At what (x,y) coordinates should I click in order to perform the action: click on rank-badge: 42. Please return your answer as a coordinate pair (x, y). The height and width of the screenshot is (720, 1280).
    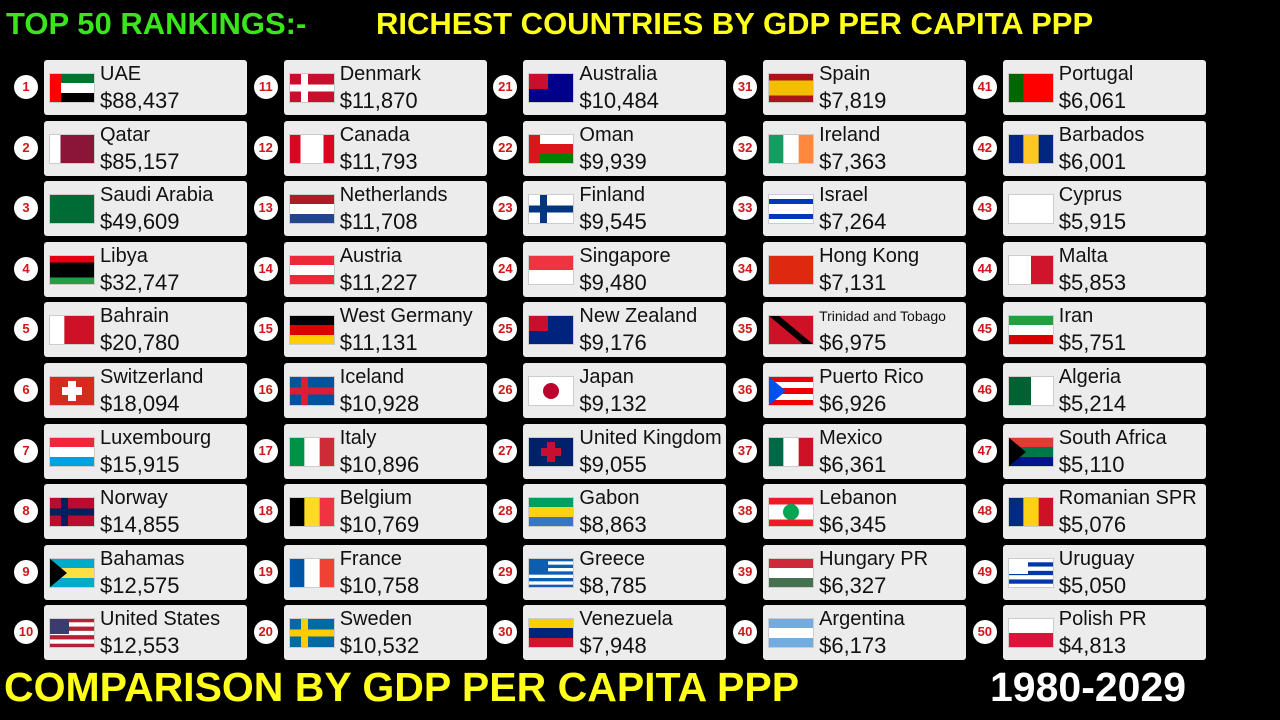
    Looking at the image, I should click on (984, 147).